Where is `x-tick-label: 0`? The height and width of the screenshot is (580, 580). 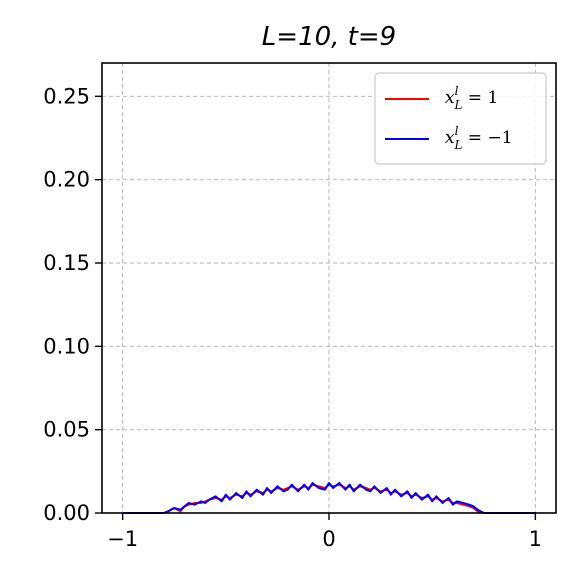
x-tick-label: 0 is located at coordinates (328, 539).